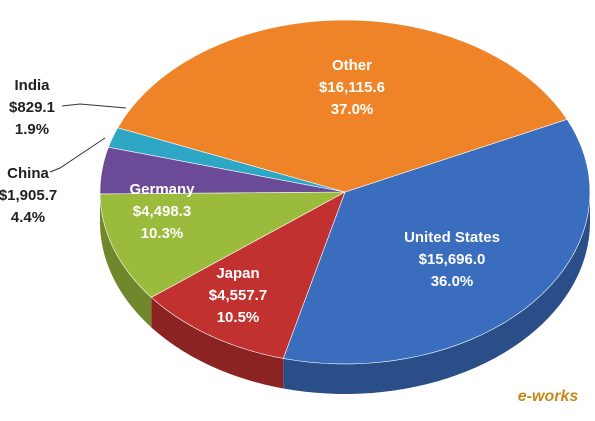  Describe the element at coordinates (162, 189) in the screenshot. I see `slice-name: Germany` at that location.